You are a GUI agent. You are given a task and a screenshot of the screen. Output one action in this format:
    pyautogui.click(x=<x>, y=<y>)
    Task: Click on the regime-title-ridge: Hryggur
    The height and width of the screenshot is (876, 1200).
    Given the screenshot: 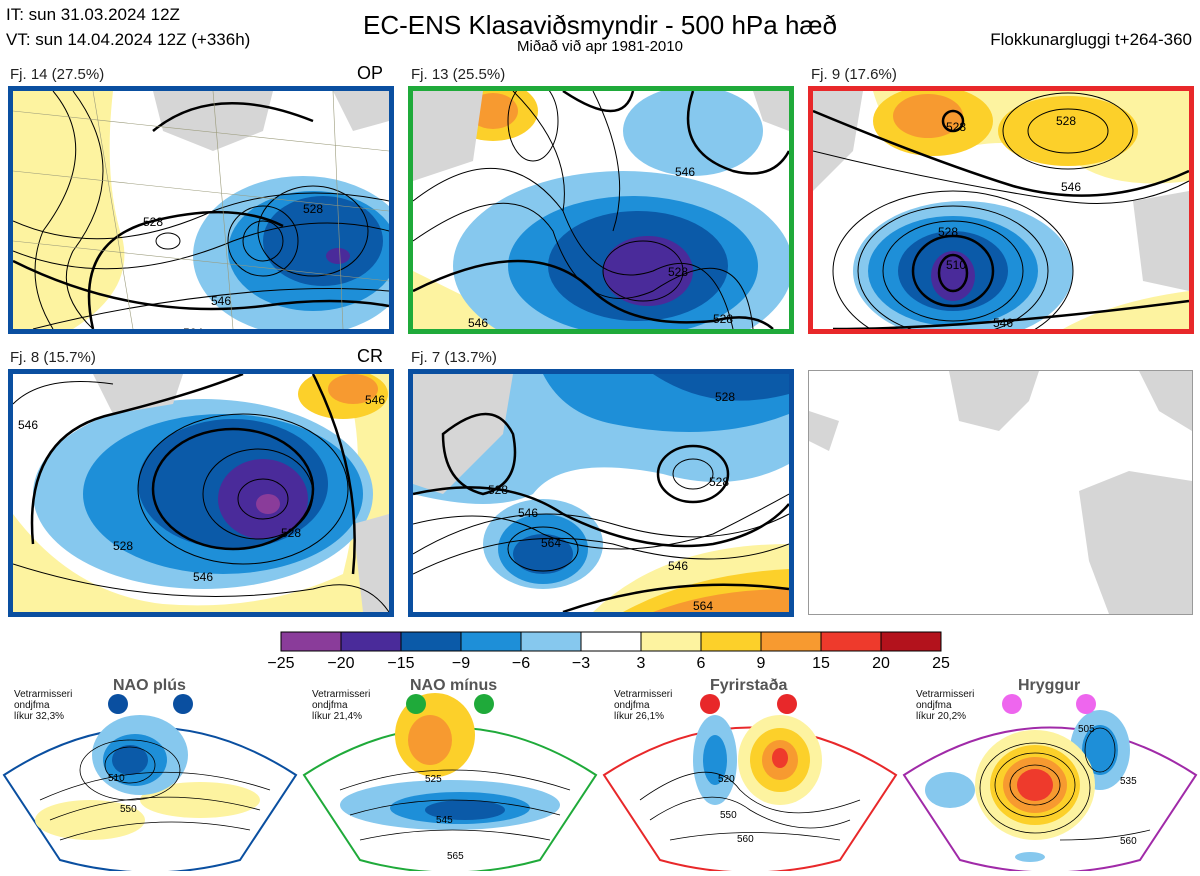 What is the action you would take?
    pyautogui.click(x=1049, y=685)
    